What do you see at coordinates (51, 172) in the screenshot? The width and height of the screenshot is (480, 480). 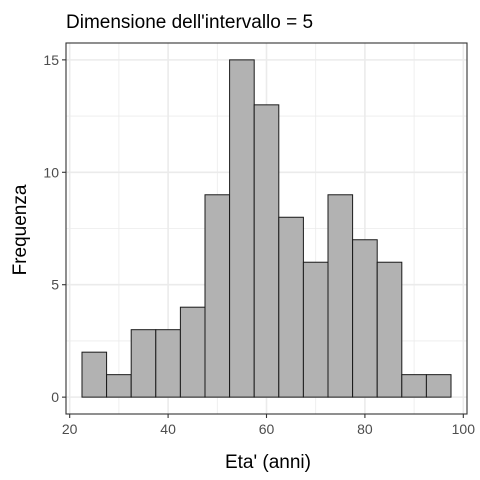 I see `y-tick-label: 10` at bounding box center [51, 172].